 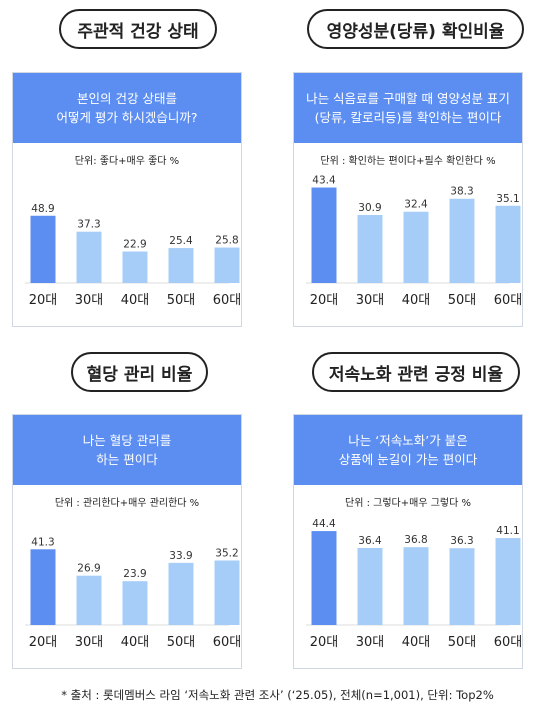 What do you see at coordinates (127, 108) in the screenshot?
I see `question-box: 본인의 건강 상태를 어떻게 평가 하시겠습니까?` at bounding box center [127, 108].